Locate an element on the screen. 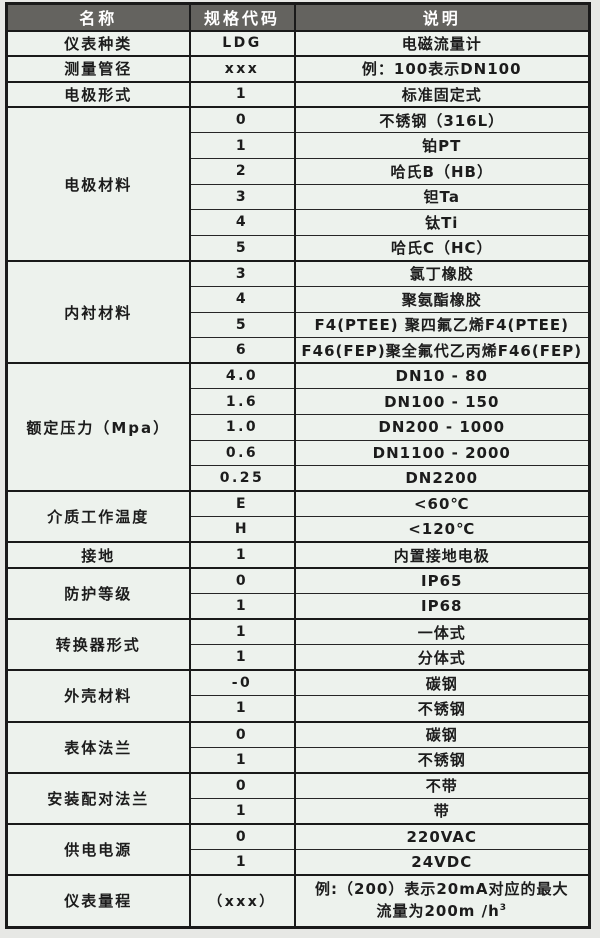 The width and height of the screenshot is (600, 938). table-row: 1.6 DN100 - 150 is located at coordinates (298, 401).